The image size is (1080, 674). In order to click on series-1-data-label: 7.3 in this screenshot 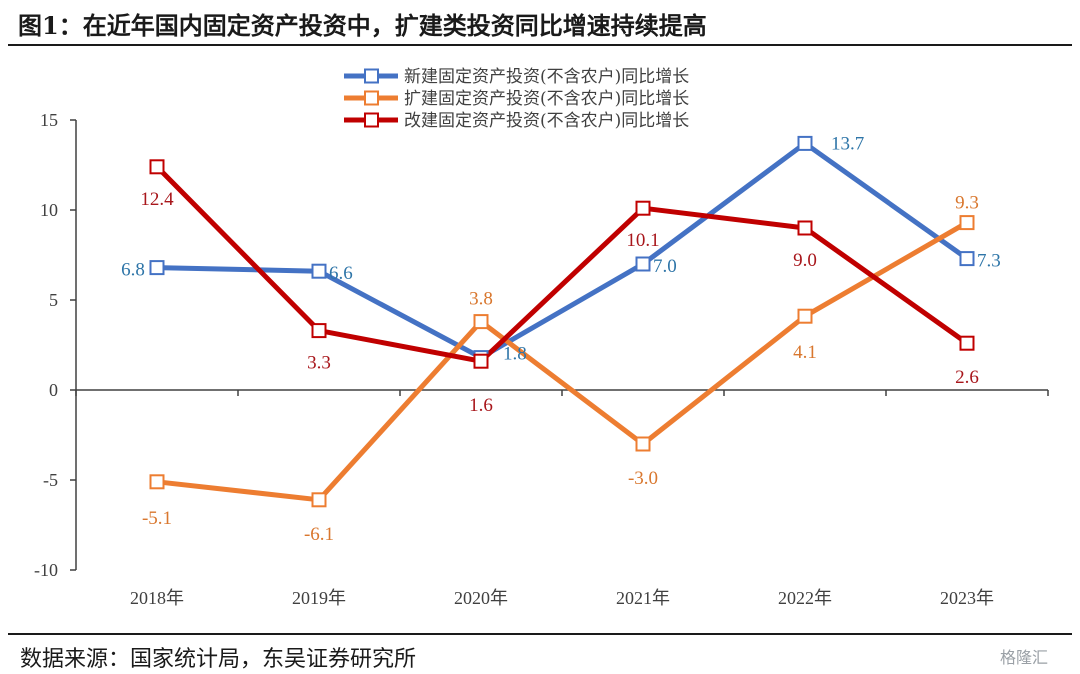, I will do `click(989, 261)`.